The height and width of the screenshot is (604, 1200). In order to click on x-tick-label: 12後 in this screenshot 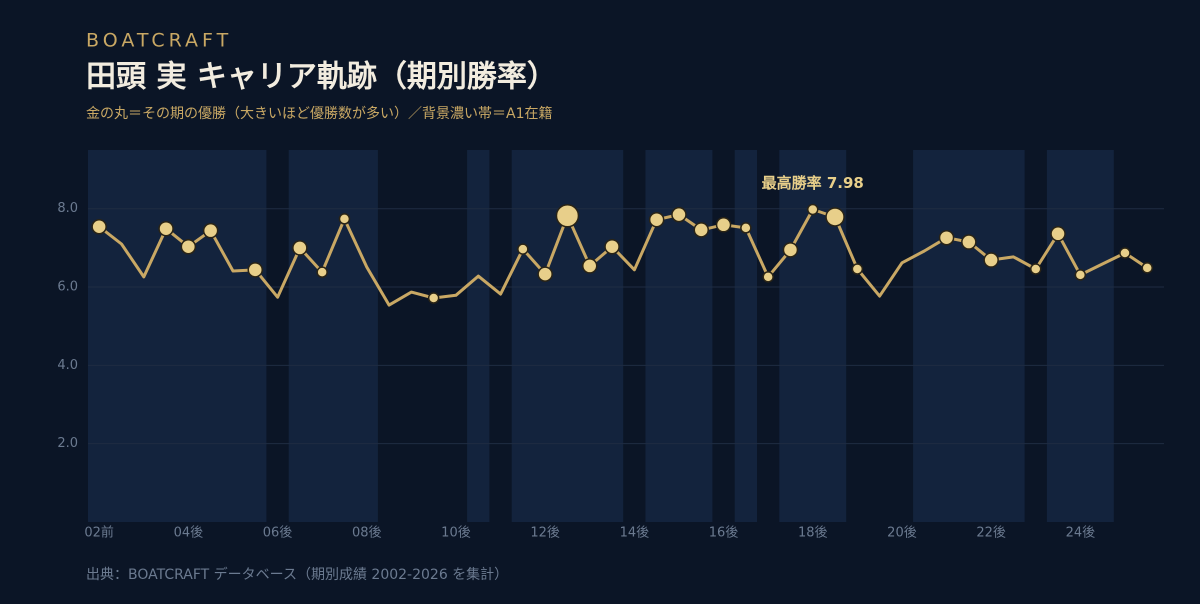, I will do `click(545, 533)`.